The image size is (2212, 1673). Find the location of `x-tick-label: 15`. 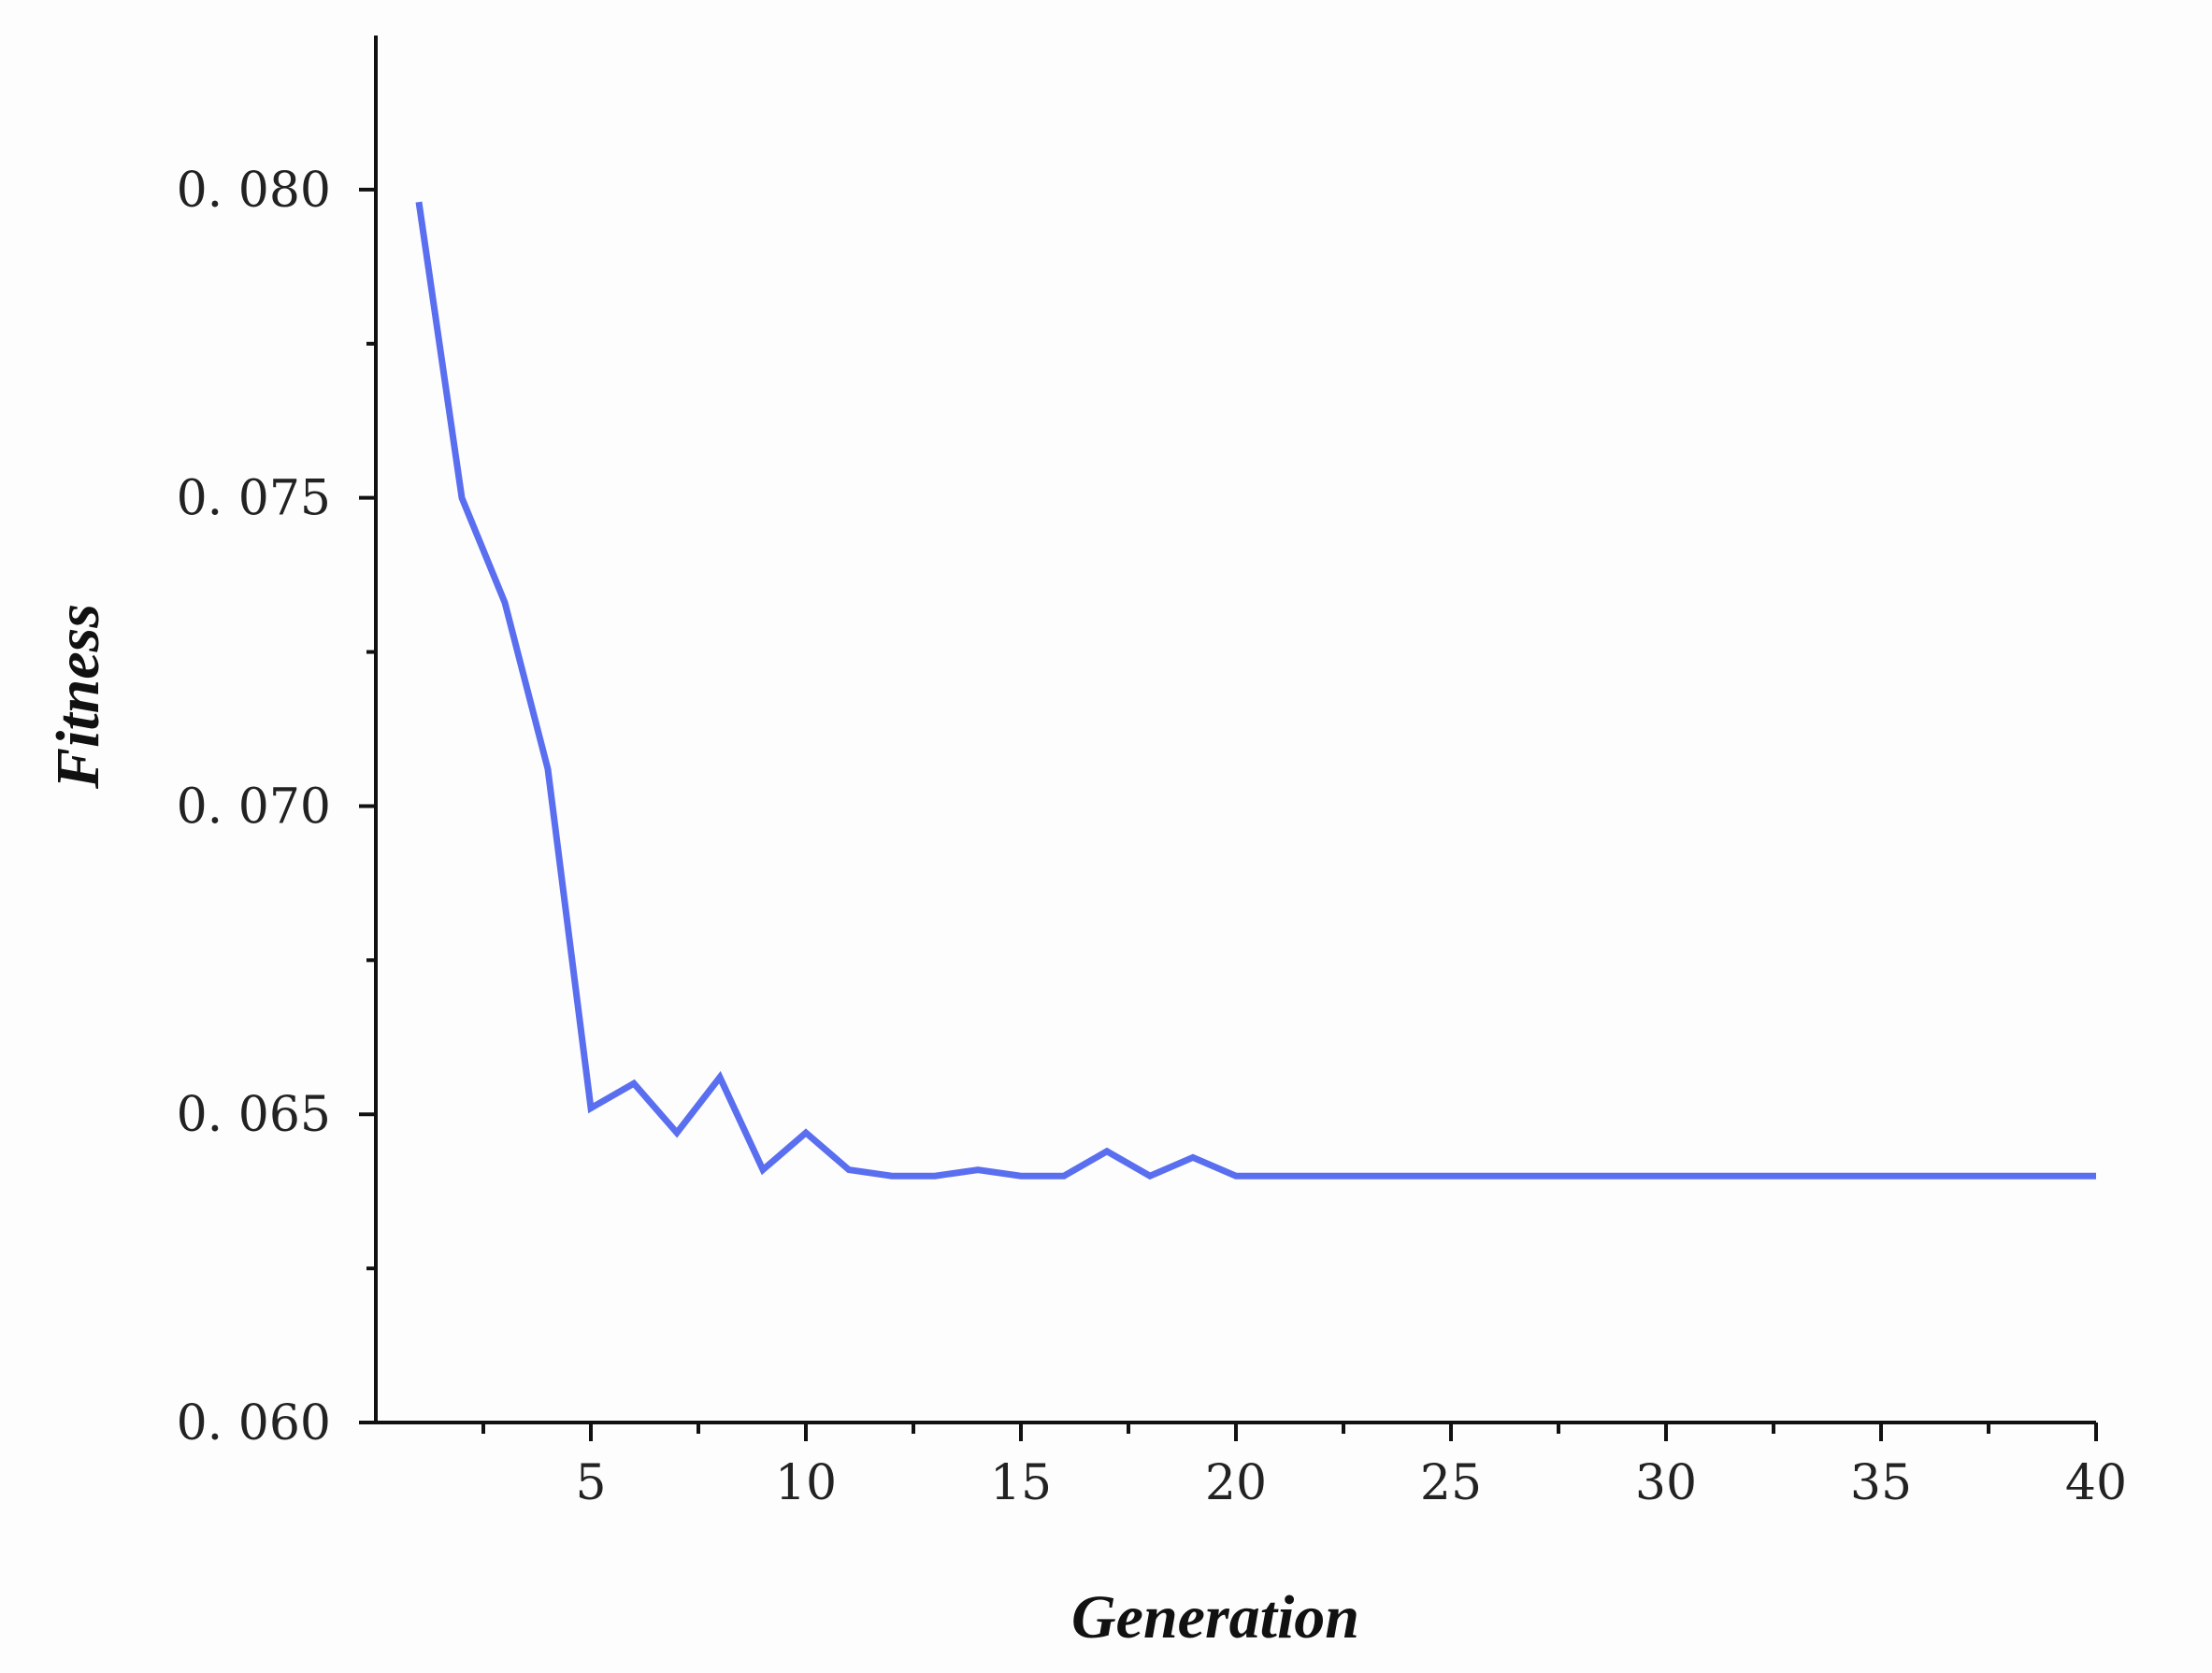

x-tick-label: 15 is located at coordinates (1021, 1483).